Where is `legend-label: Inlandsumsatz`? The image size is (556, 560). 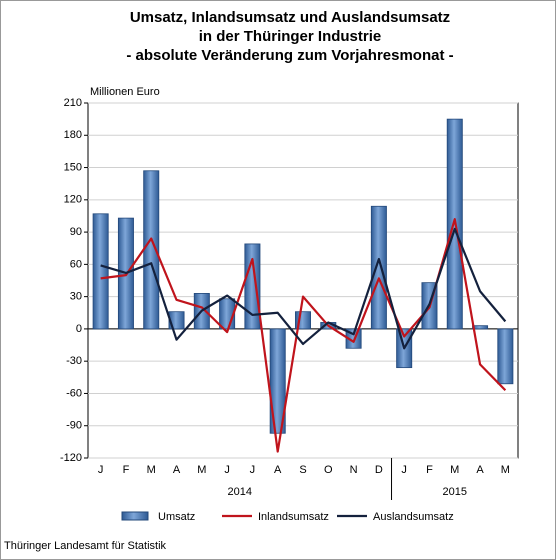
legend-label: Inlandsumsatz is located at coordinates (293, 517).